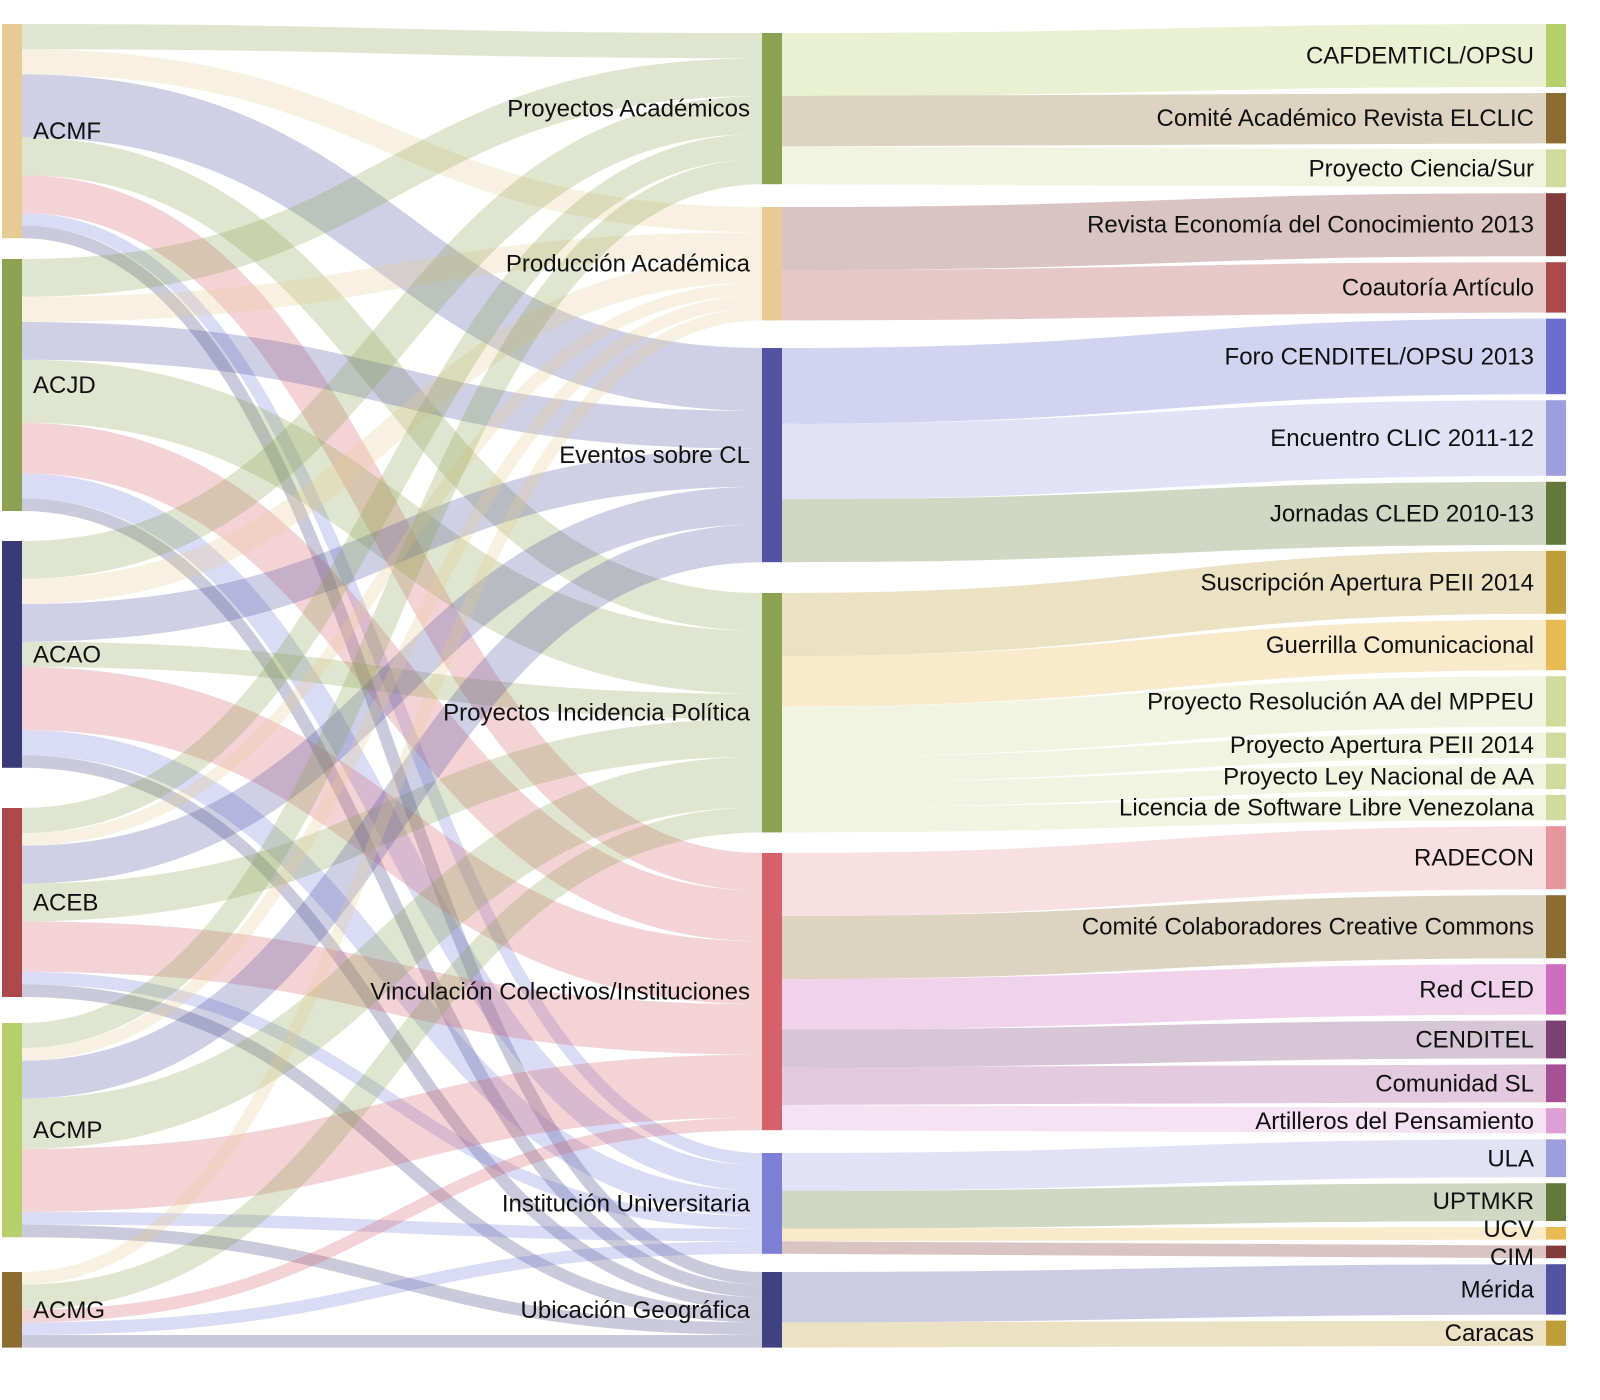 The image size is (1600, 1400). I want to click on link-aceb-to-institucion-universitaria, so click(392, 1100).